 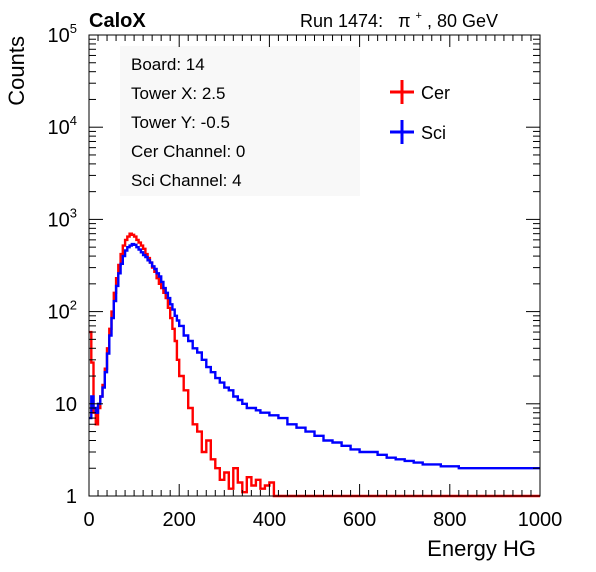 I want to click on x-tick-label: 200, so click(x=179, y=520).